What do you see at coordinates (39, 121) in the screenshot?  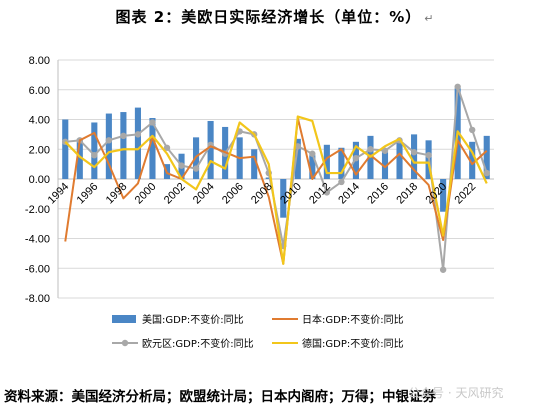 I see `y-tick-label: 4.00` at bounding box center [39, 121].